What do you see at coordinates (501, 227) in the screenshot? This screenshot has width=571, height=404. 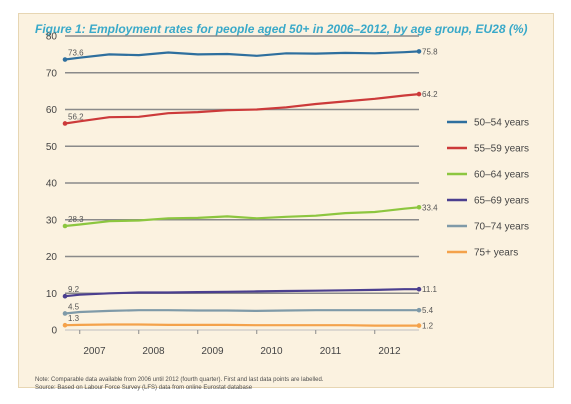 I see `legend-label: 70–74 years` at bounding box center [501, 227].